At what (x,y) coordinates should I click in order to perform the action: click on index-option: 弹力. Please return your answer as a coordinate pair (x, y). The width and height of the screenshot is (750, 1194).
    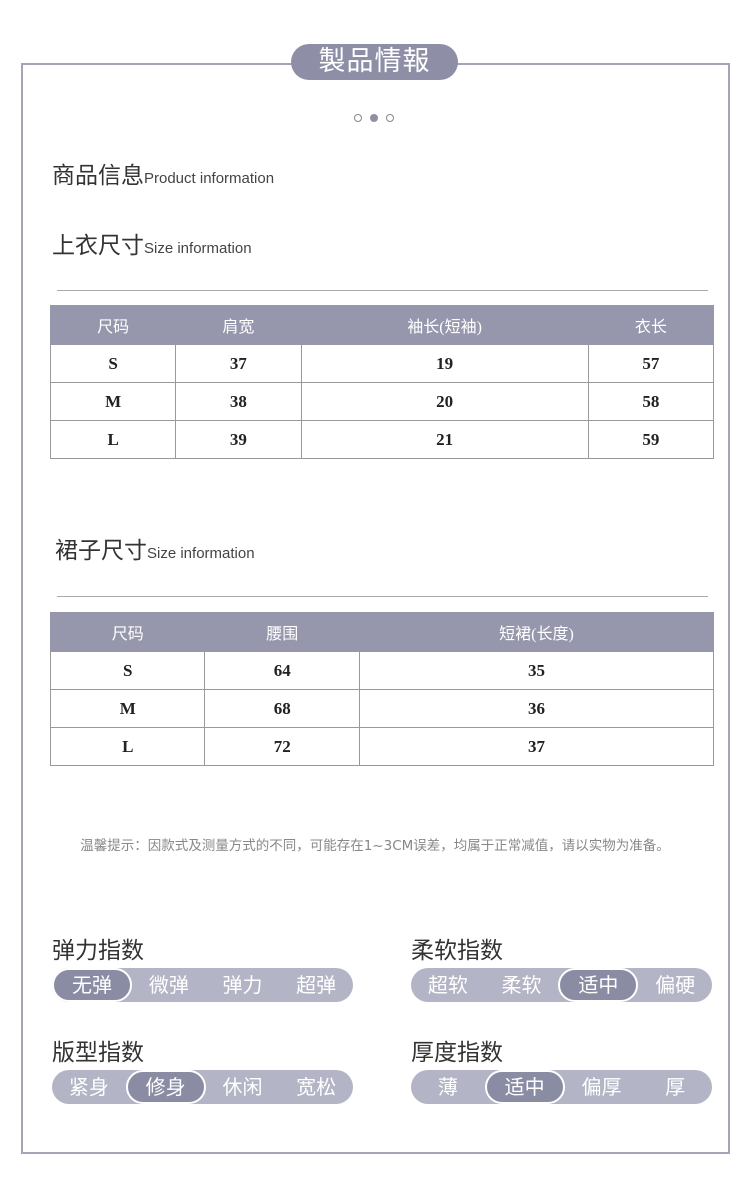
    Looking at the image, I should click on (242, 985).